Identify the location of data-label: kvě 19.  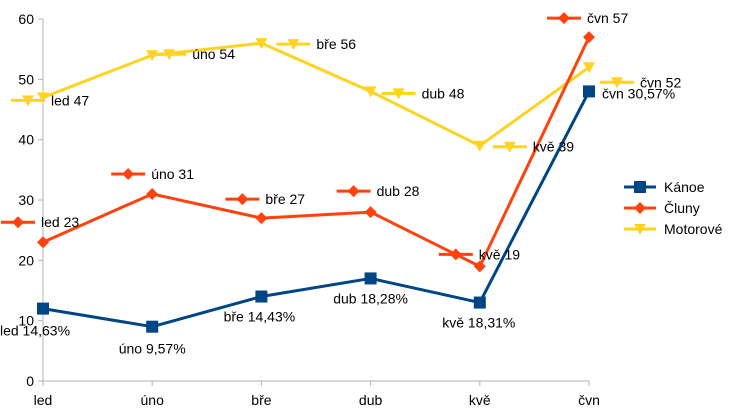
(479, 254).